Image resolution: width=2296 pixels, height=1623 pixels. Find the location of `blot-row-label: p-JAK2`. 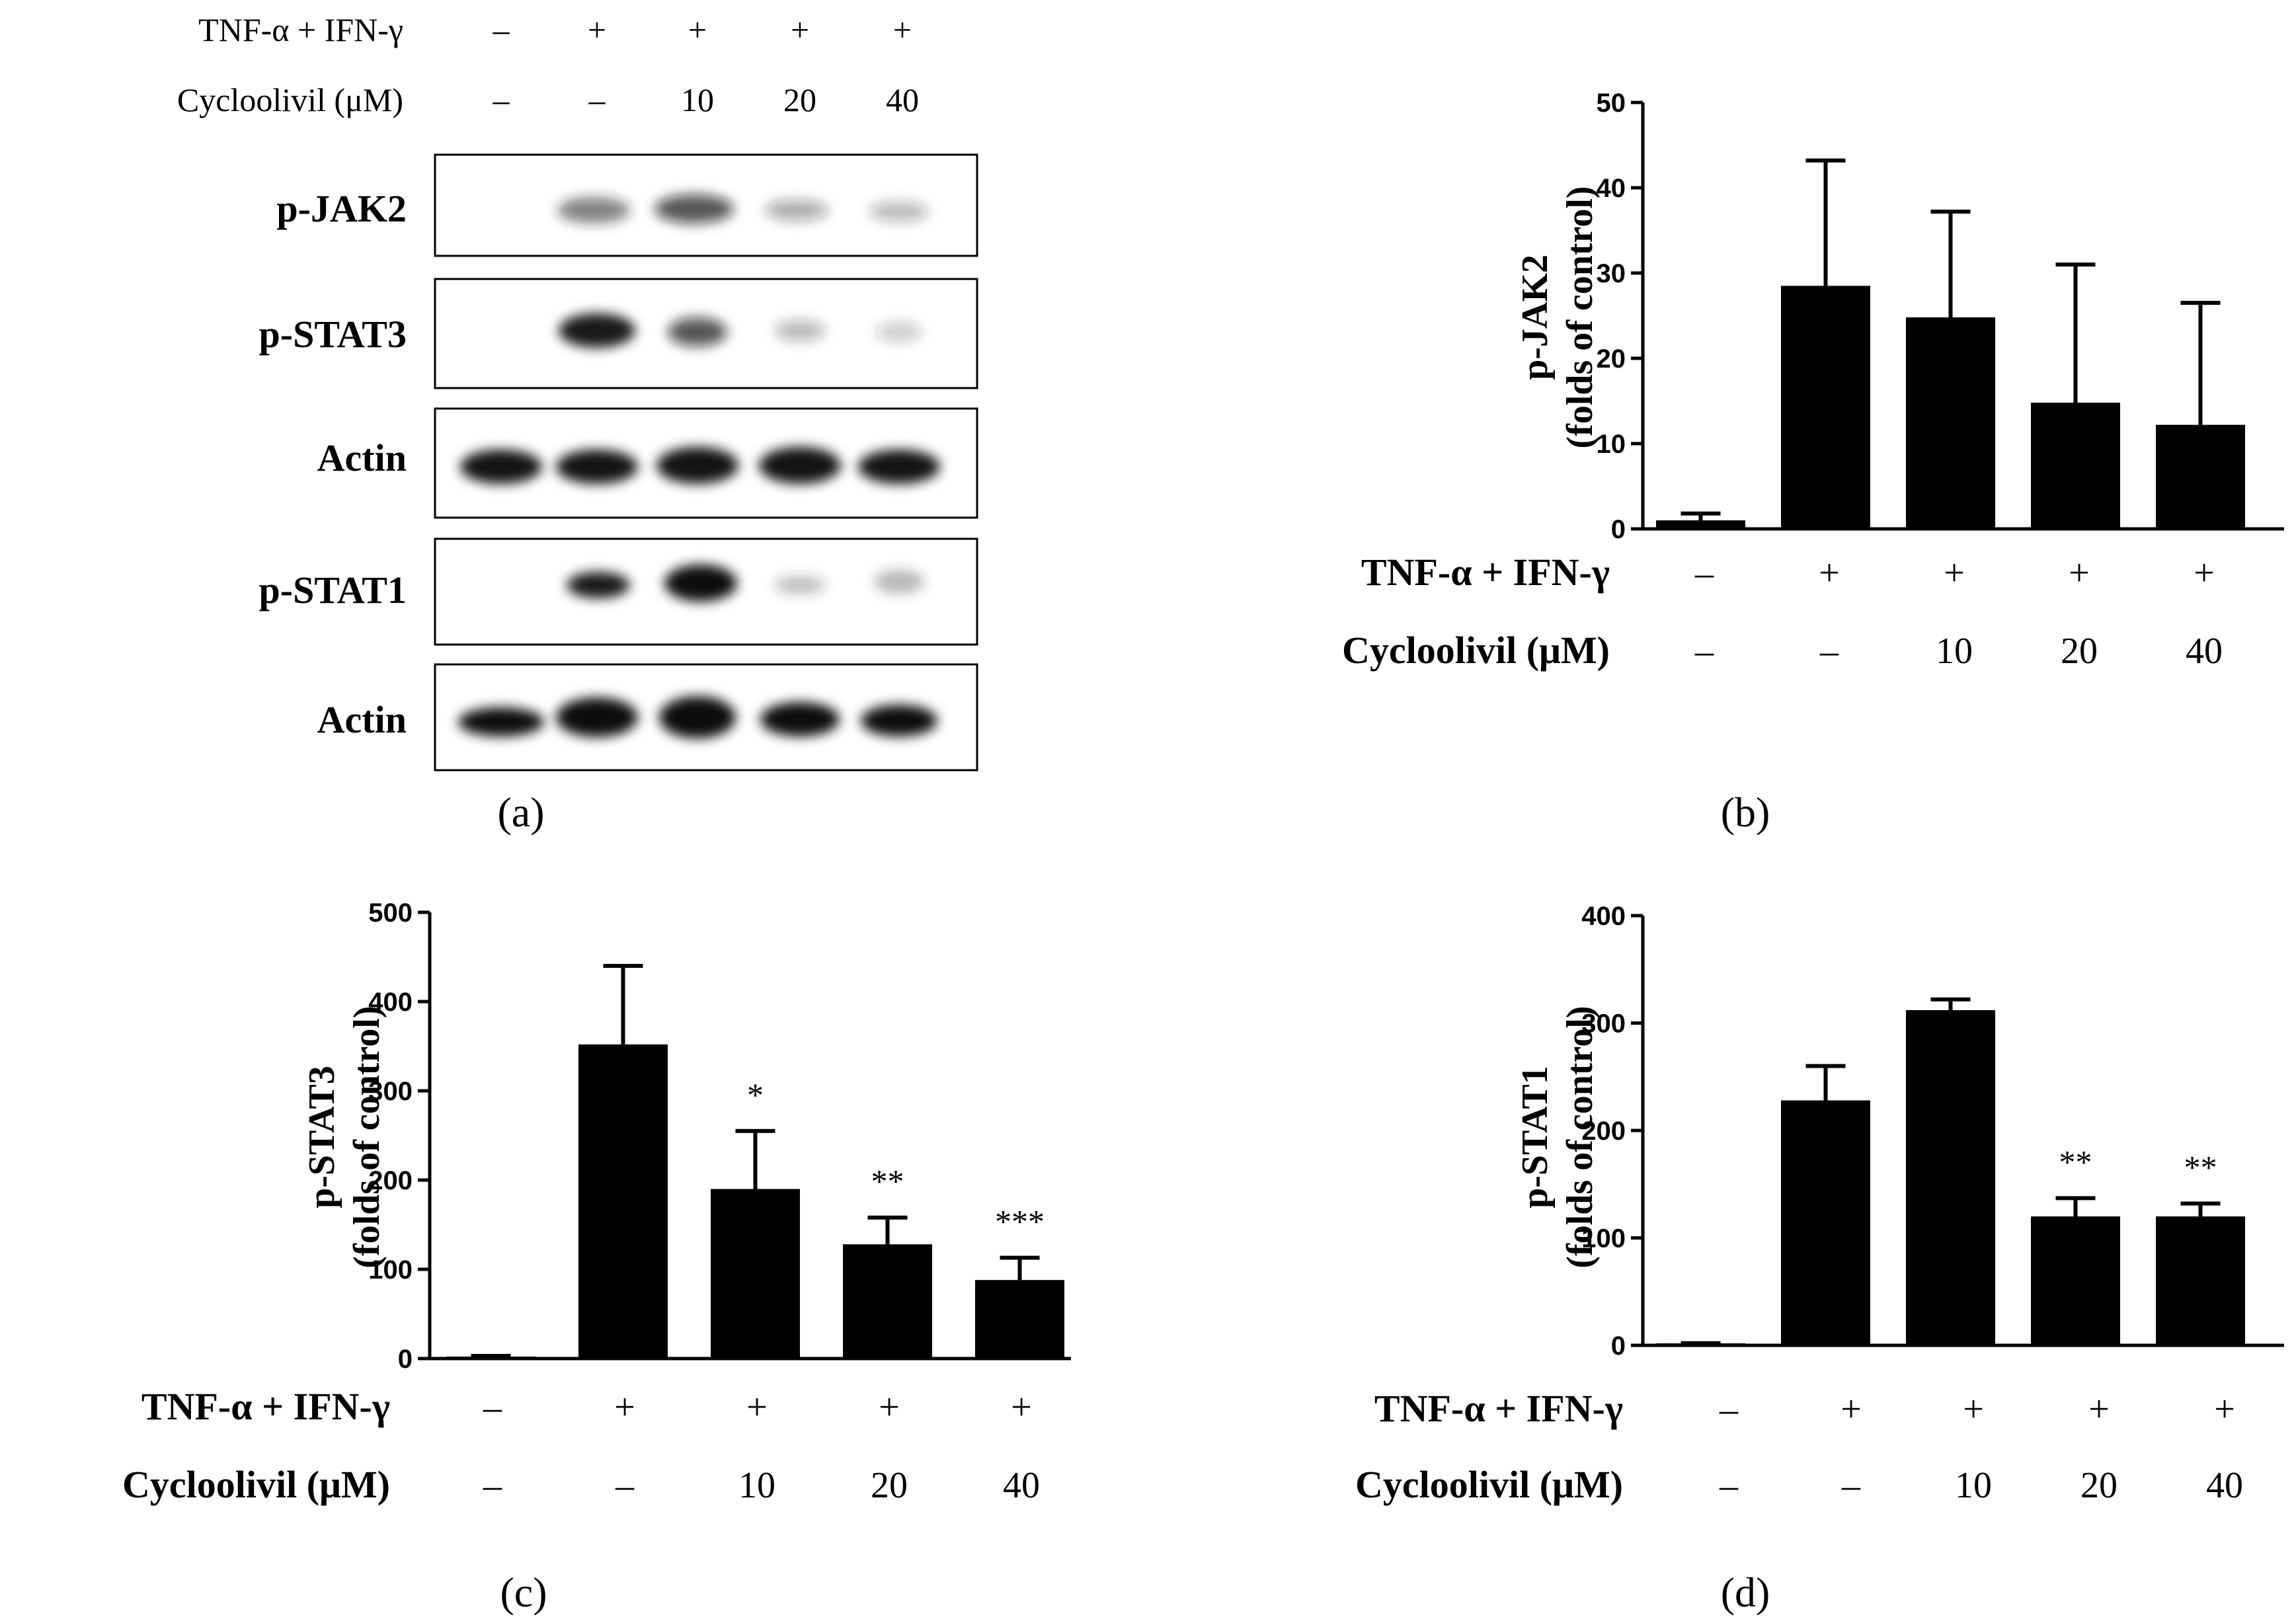

blot-row-label: p-JAK2 is located at coordinates (341, 208).